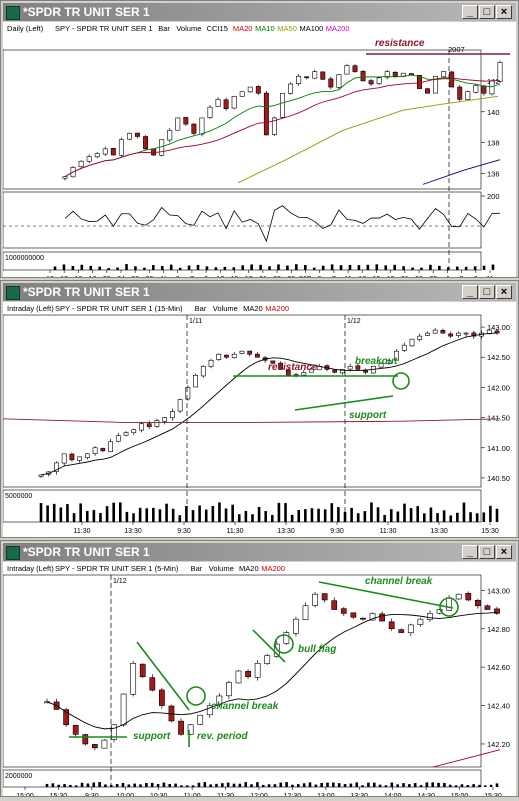 Image resolution: width=519 pixels, height=801 pixels. I want to click on legend-entry: MA50, so click(287, 28).